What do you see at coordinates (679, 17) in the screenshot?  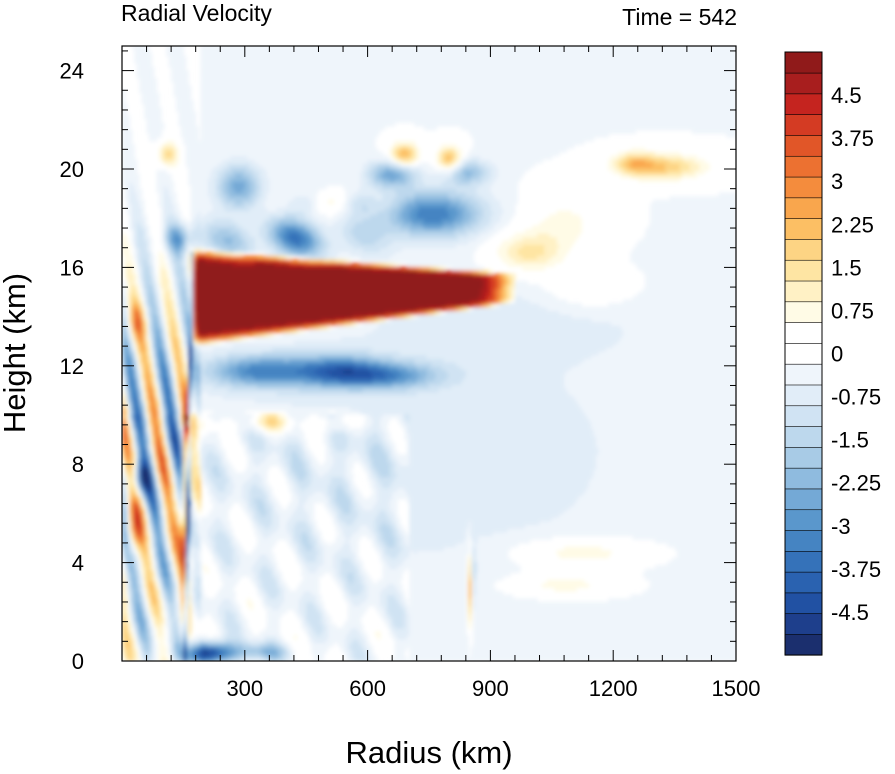 I see `time-annotation: Time = 542` at bounding box center [679, 17].